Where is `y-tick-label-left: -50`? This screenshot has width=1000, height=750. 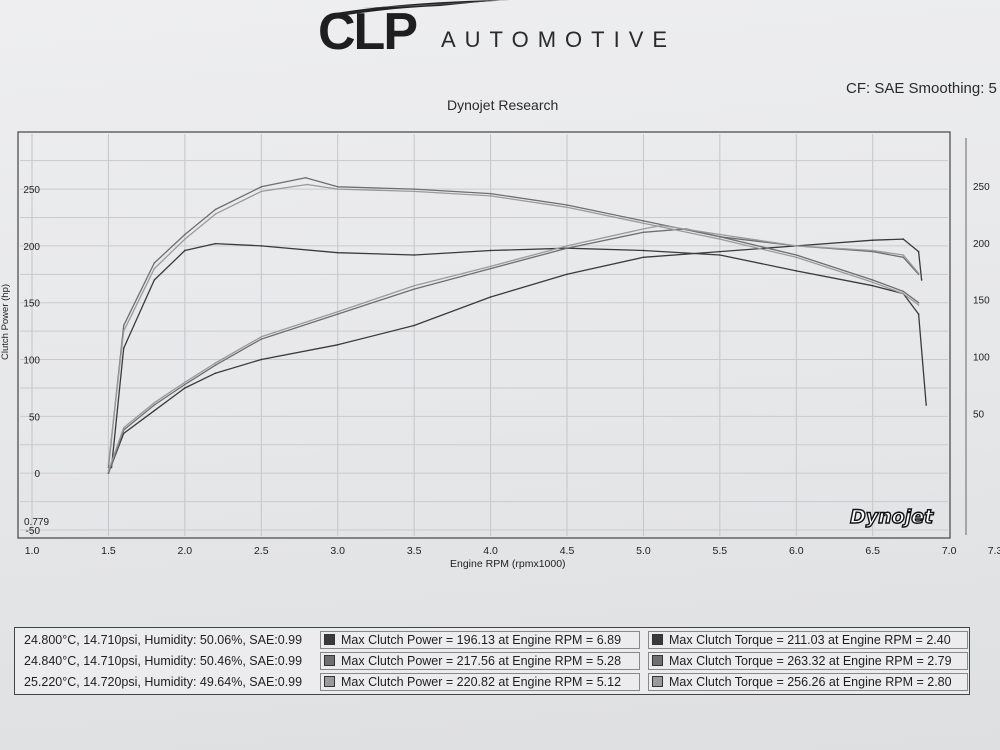 y-tick-label-left: -50 is located at coordinates (33, 531).